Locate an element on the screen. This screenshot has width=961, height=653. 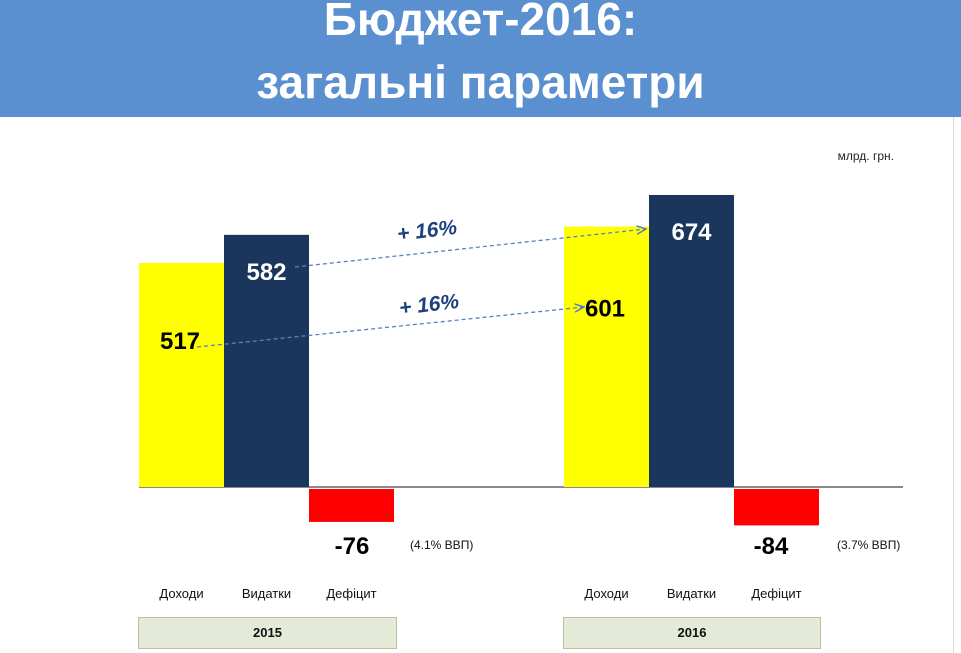
bar-2015-expenditure is located at coordinates (266, 360).